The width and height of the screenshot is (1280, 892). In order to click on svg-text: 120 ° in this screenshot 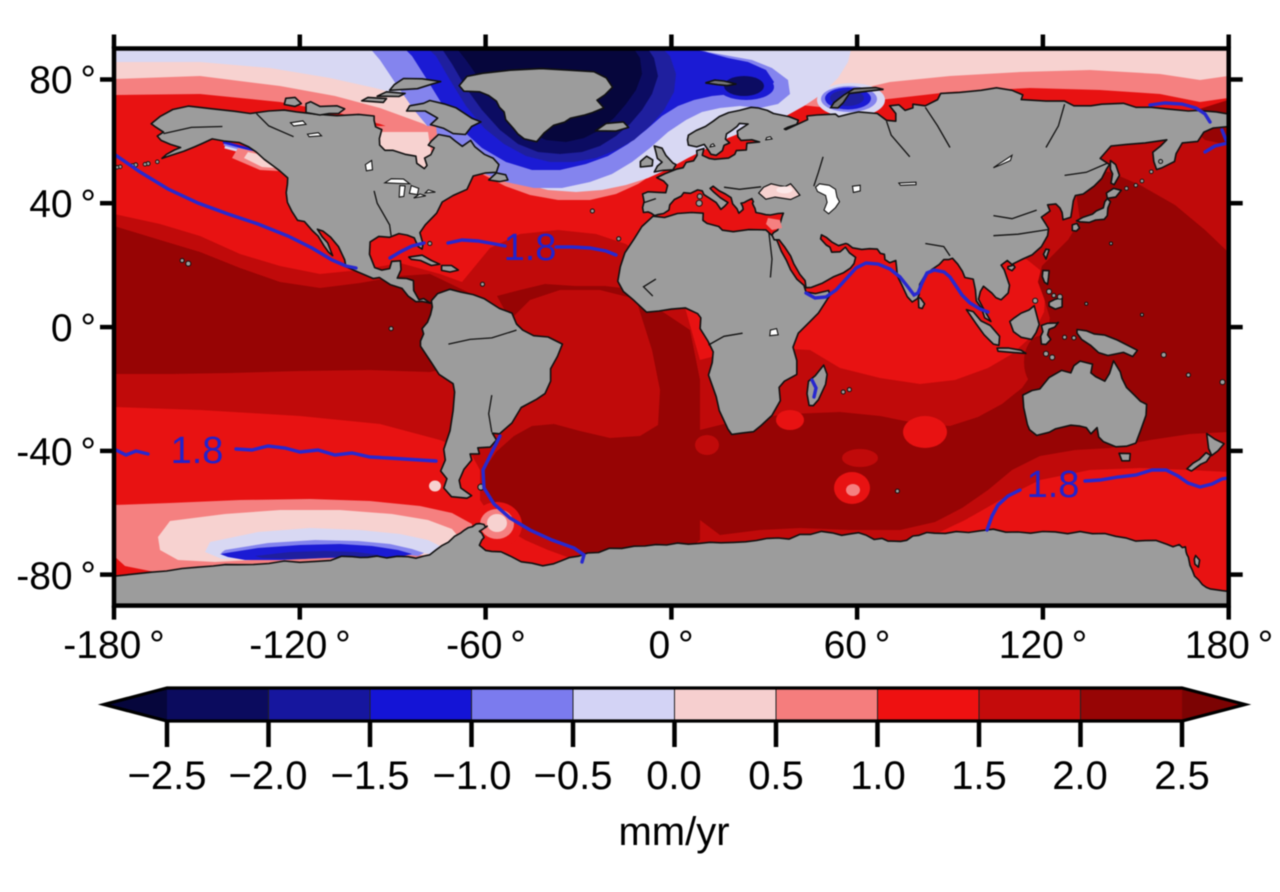, I will do `click(1043, 645)`.